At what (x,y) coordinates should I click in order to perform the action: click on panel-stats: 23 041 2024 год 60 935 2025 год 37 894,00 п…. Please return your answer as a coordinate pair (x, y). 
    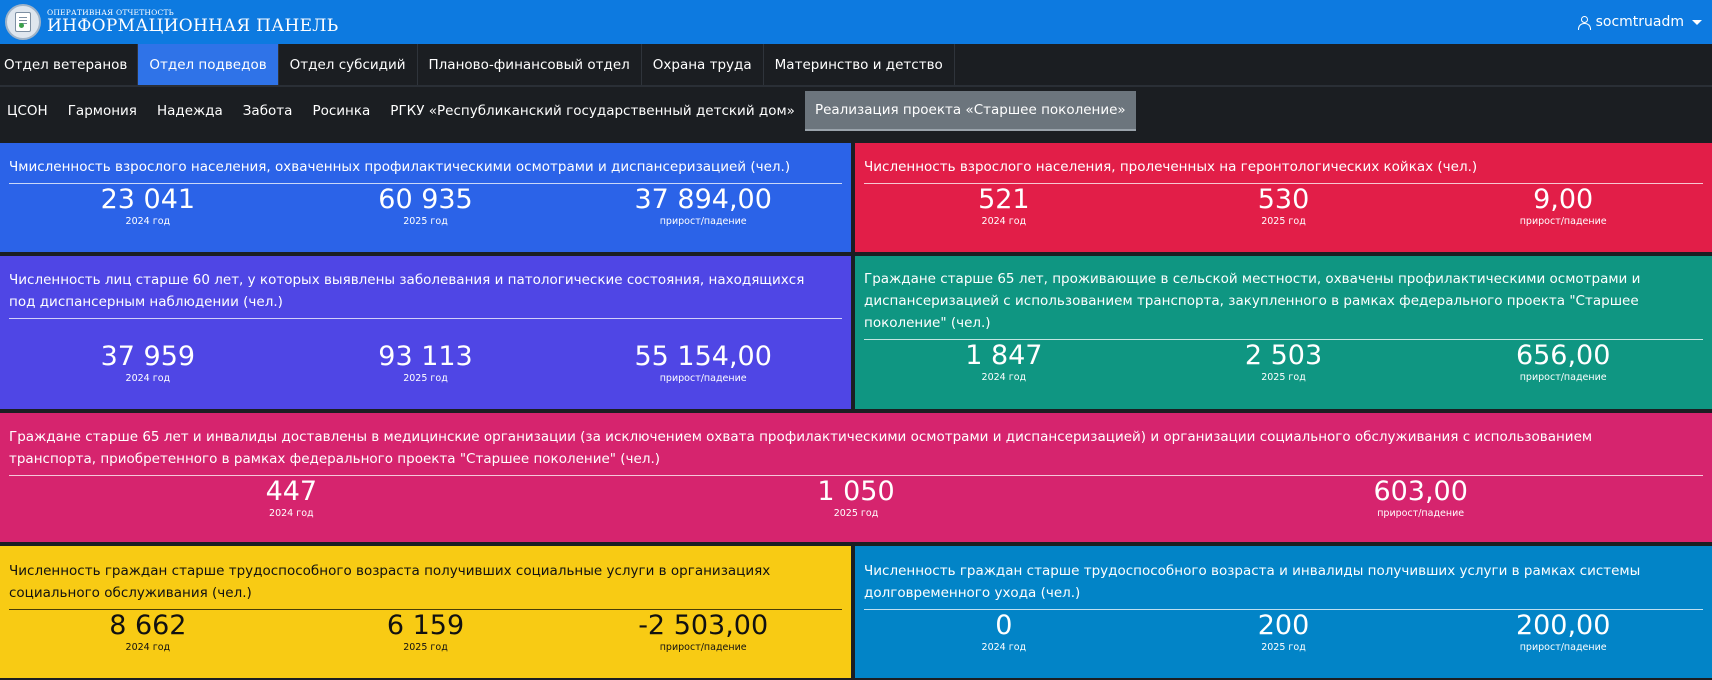
    Looking at the image, I should click on (425, 205).